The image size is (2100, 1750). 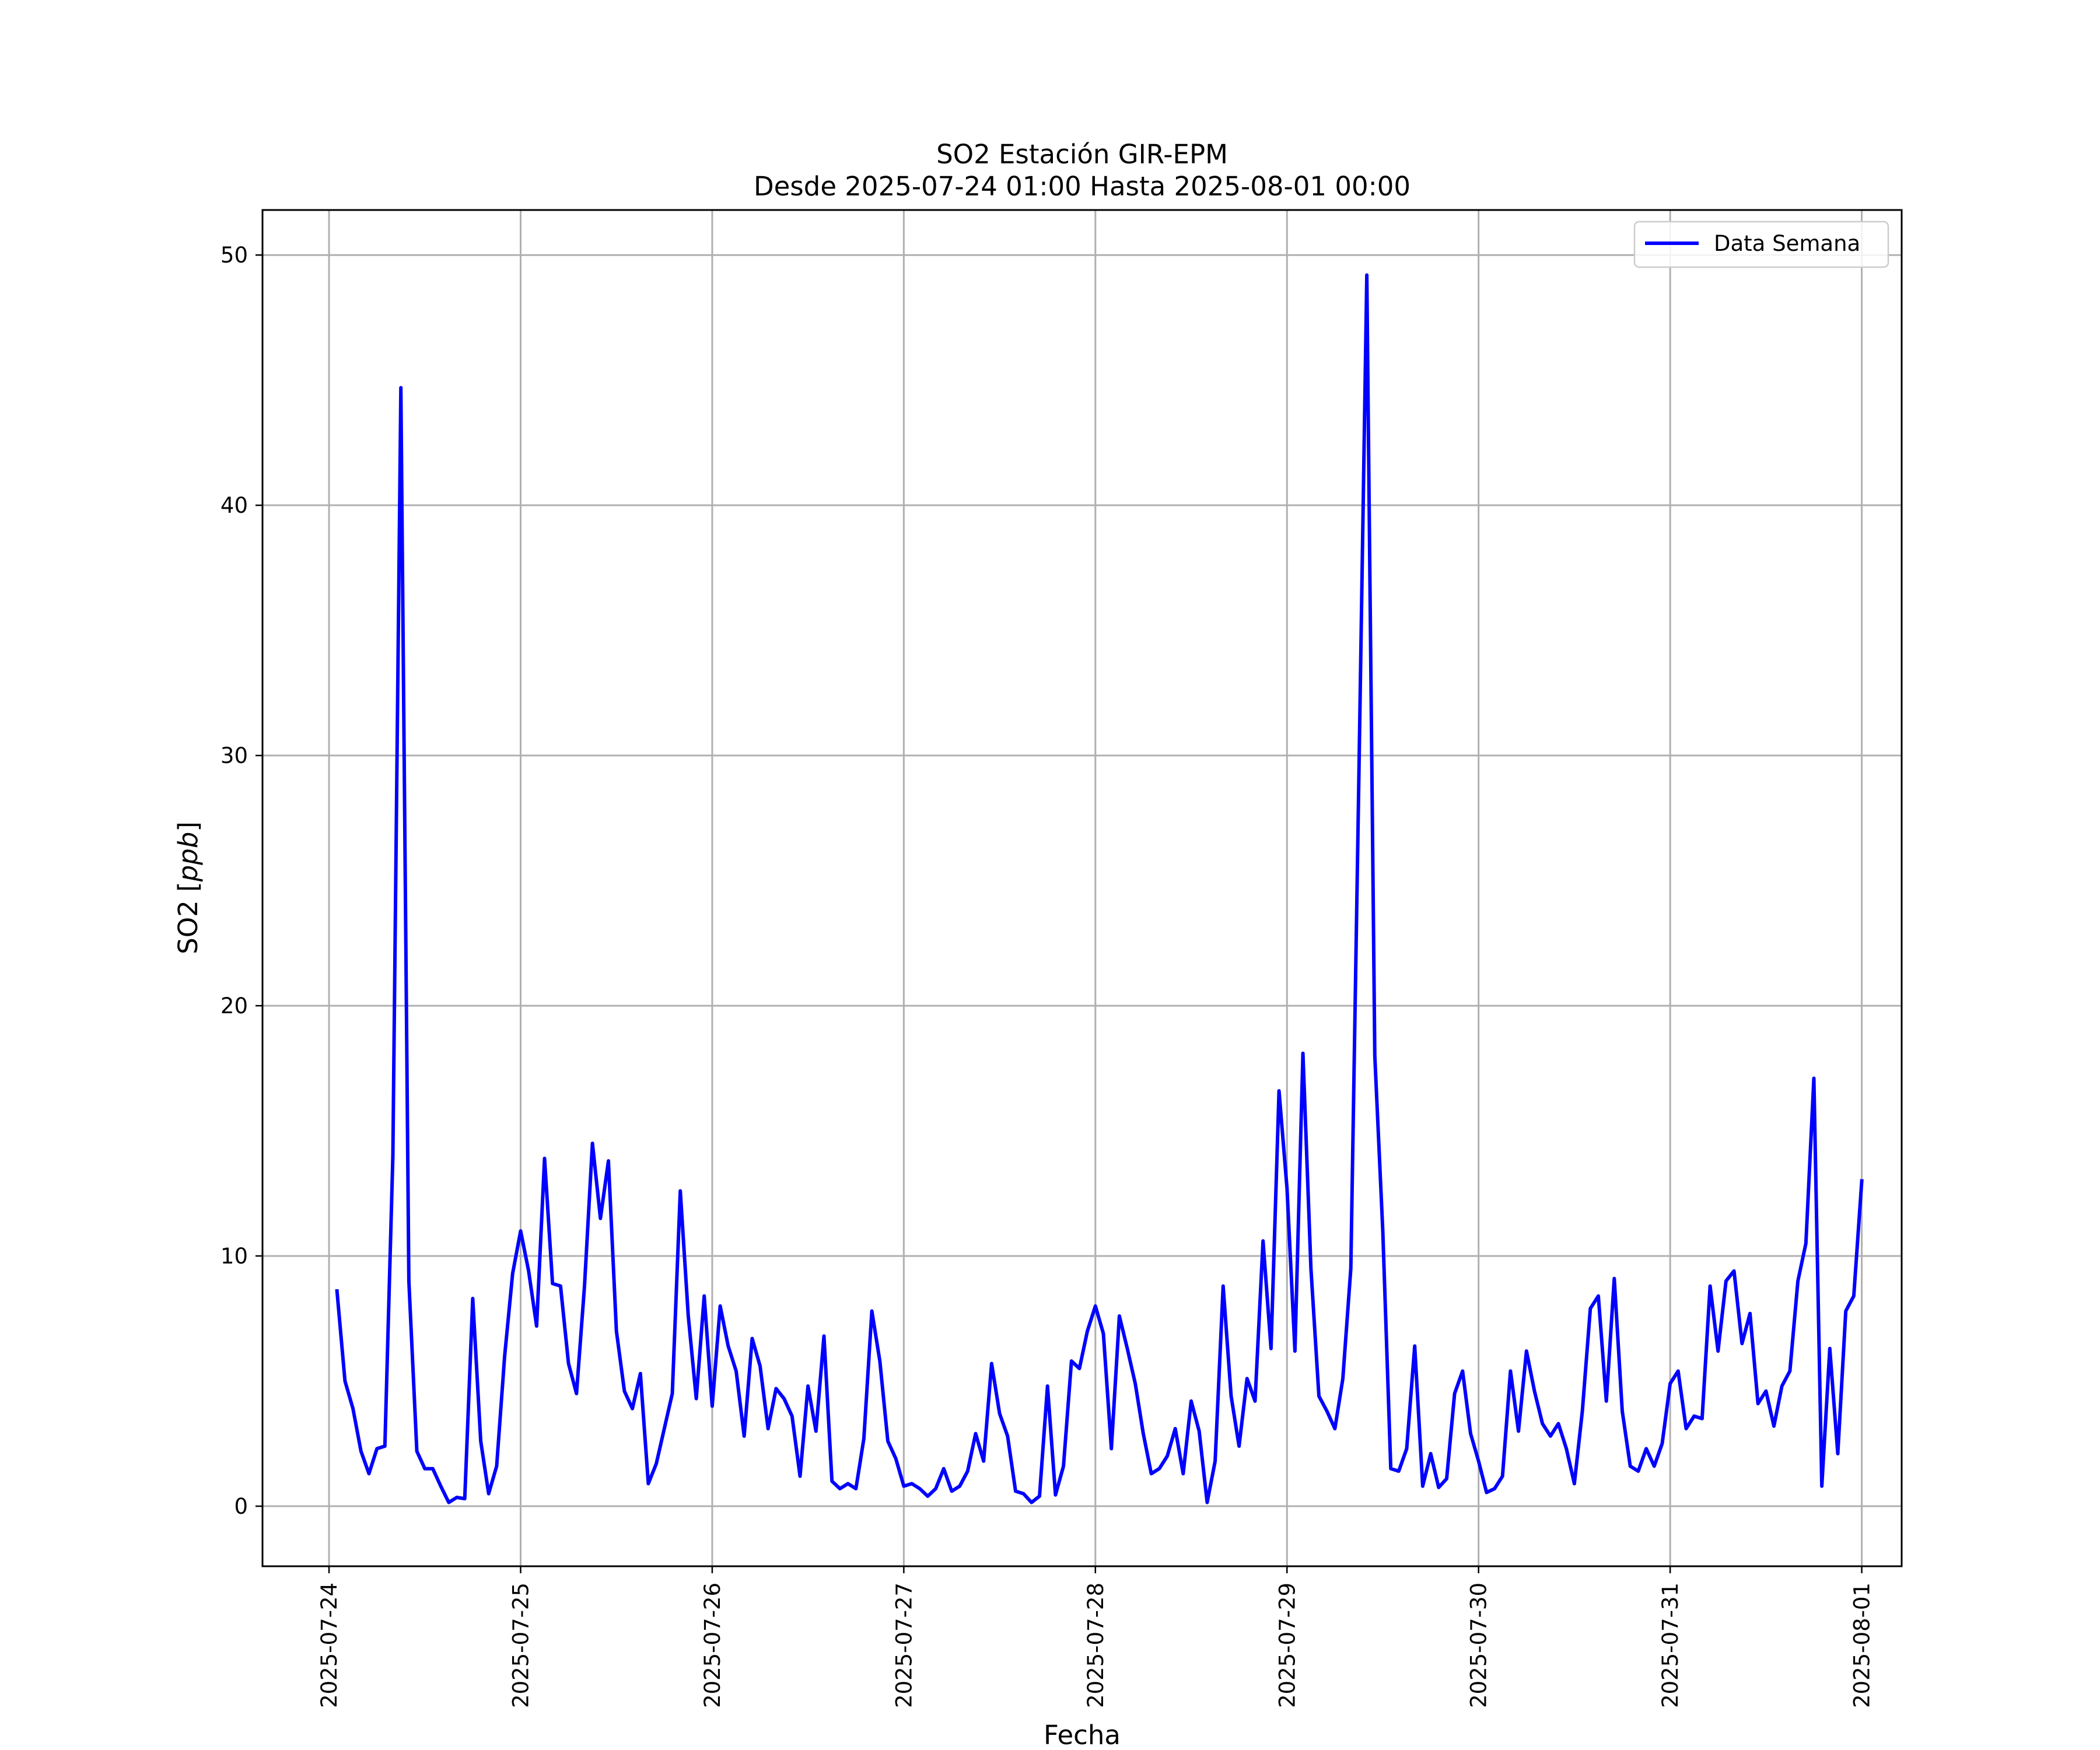 I want to click on y-tick-label-1: 10, so click(x=234, y=1256).